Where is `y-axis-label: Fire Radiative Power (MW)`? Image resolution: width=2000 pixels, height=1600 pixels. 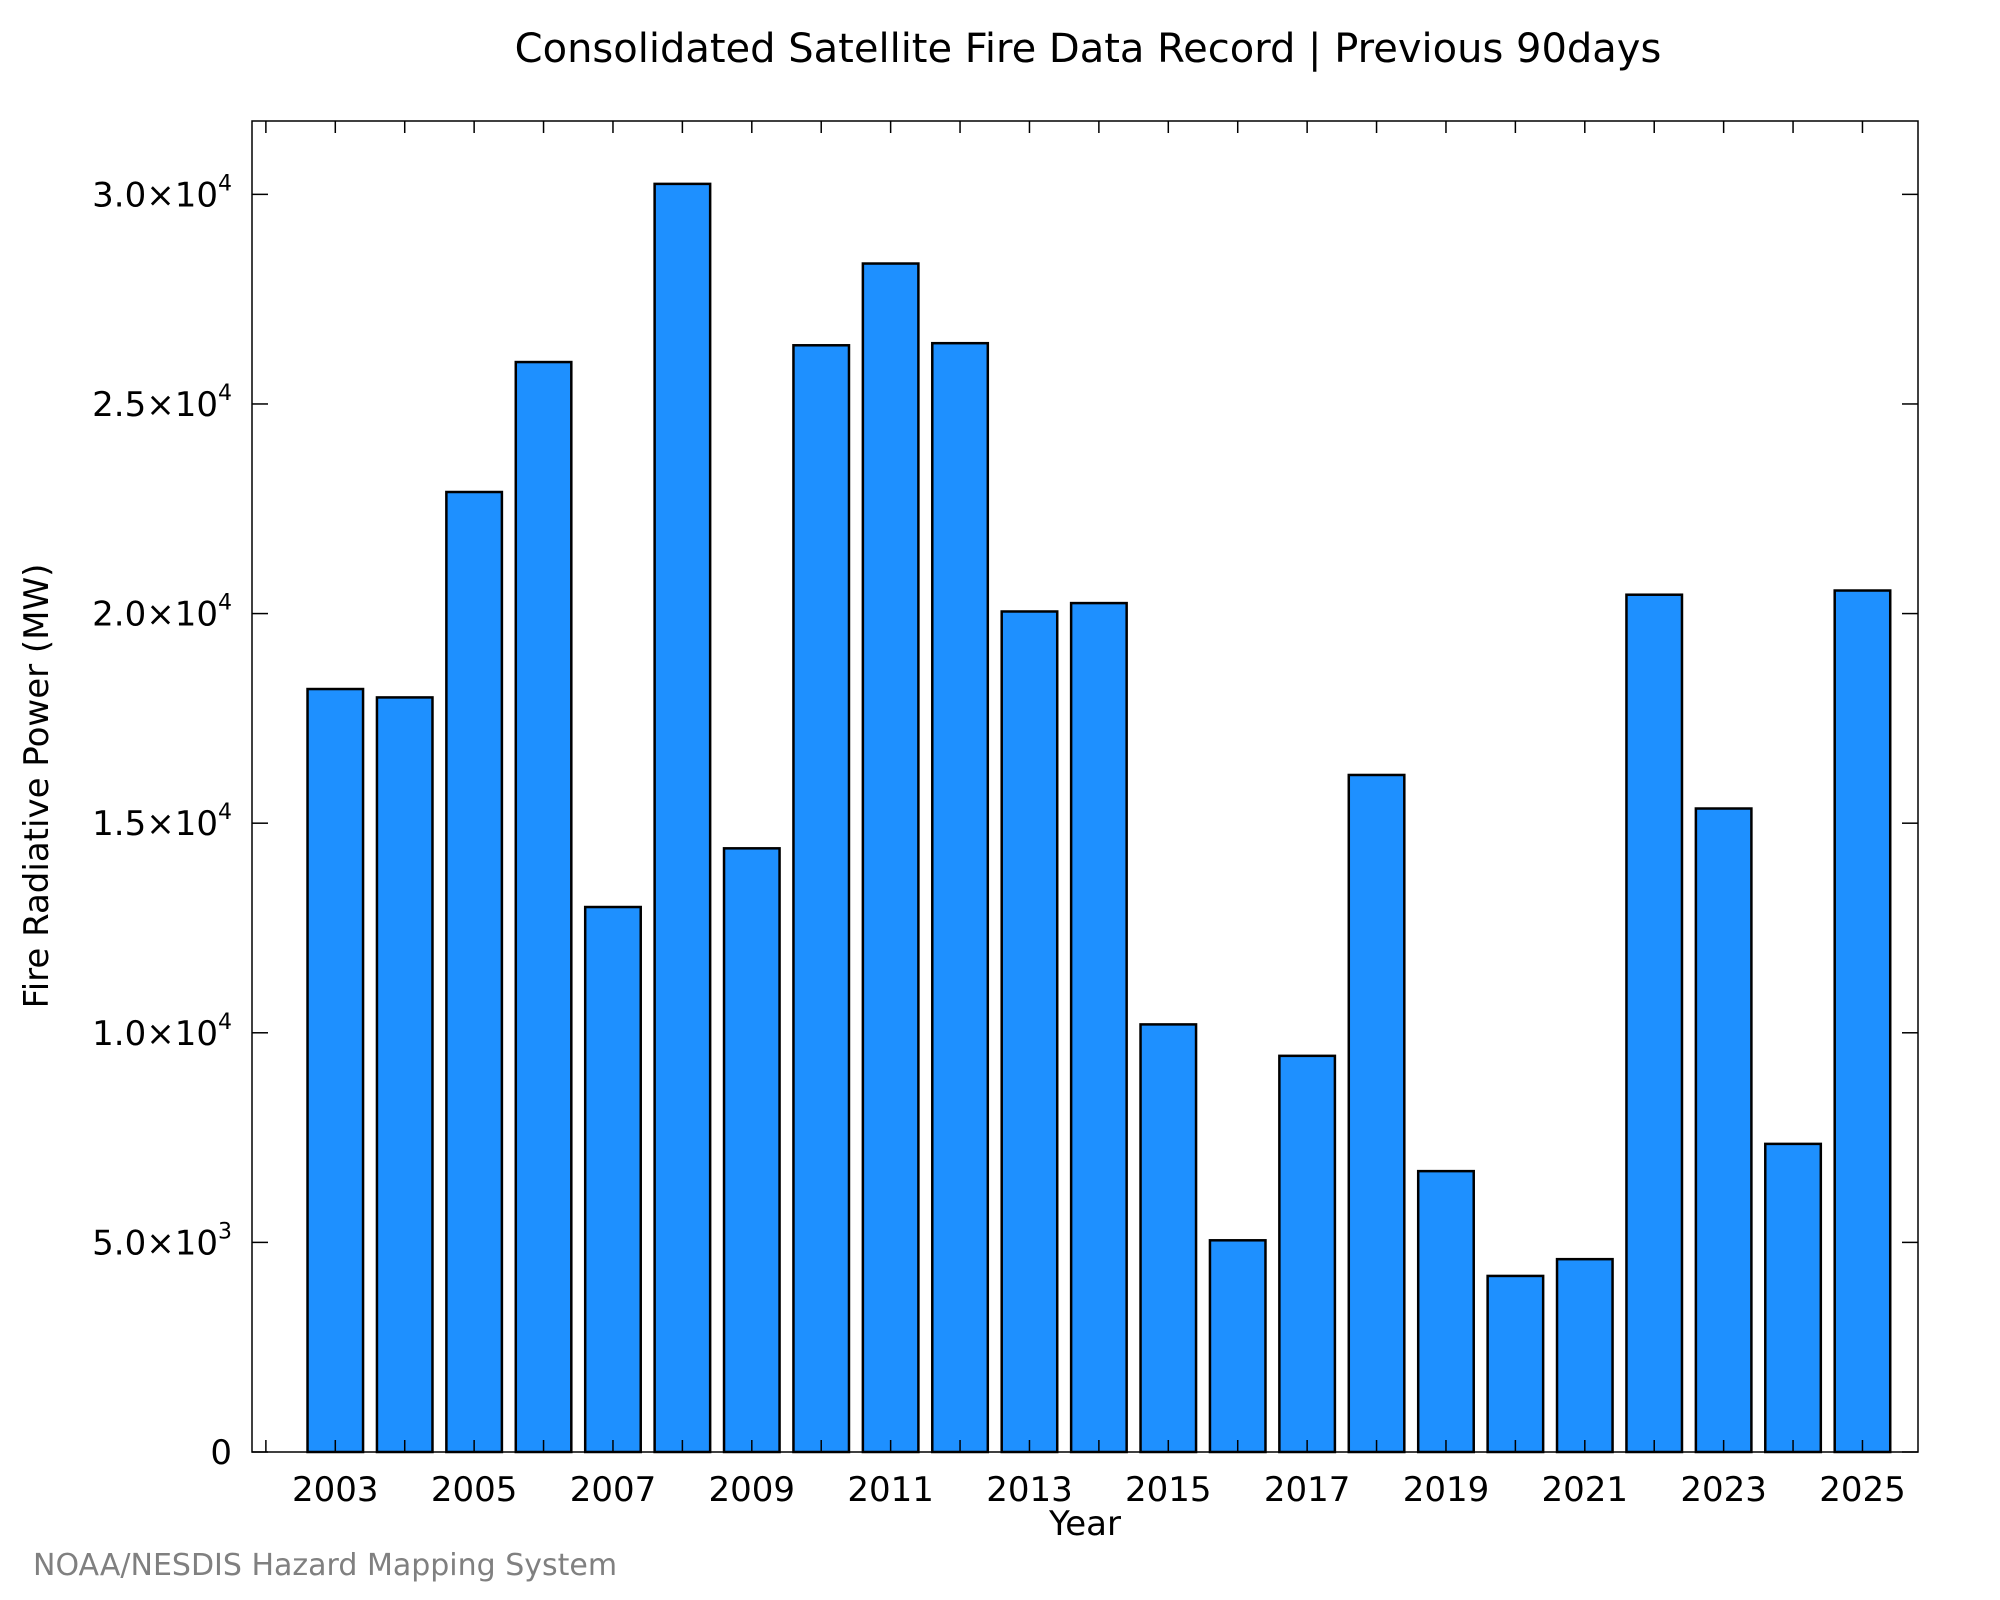 y-axis-label: Fire Radiative Power (MW) is located at coordinates (37, 786).